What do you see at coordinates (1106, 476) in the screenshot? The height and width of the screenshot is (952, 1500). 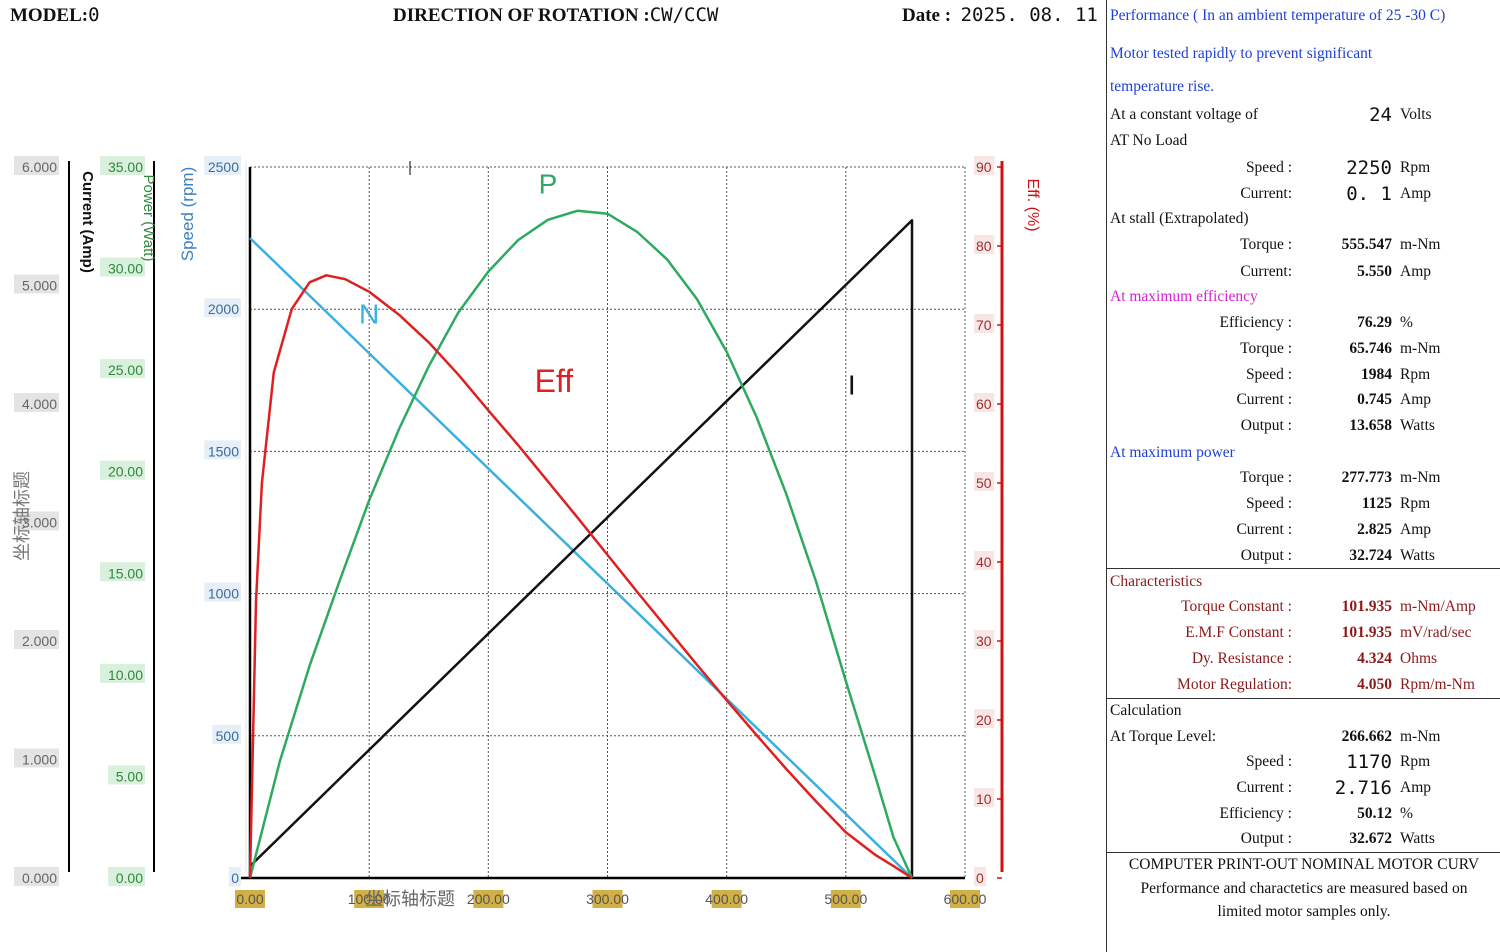 I see `panel-divider` at bounding box center [1106, 476].